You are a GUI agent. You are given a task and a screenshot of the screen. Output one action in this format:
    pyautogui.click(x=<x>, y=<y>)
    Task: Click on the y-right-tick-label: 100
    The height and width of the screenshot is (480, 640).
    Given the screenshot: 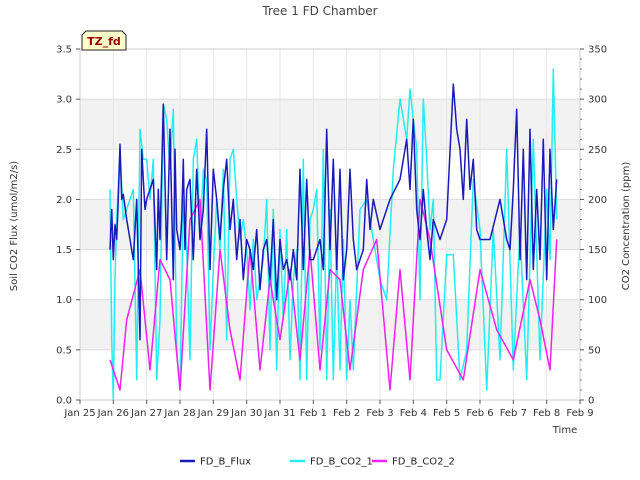 What is the action you would take?
    pyautogui.click(x=597, y=300)
    